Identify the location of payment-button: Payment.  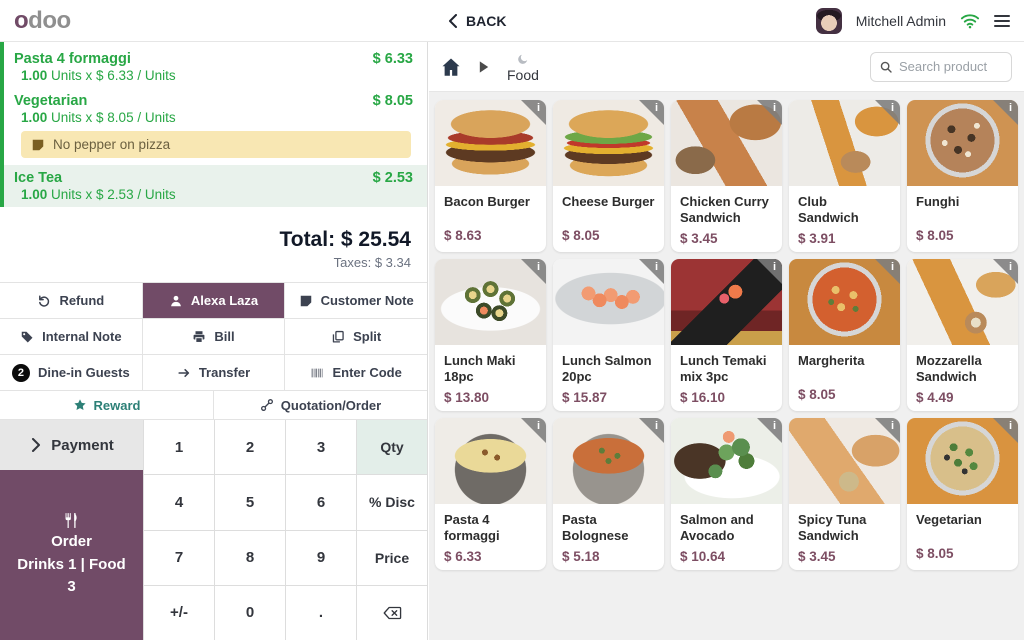
(71, 445).